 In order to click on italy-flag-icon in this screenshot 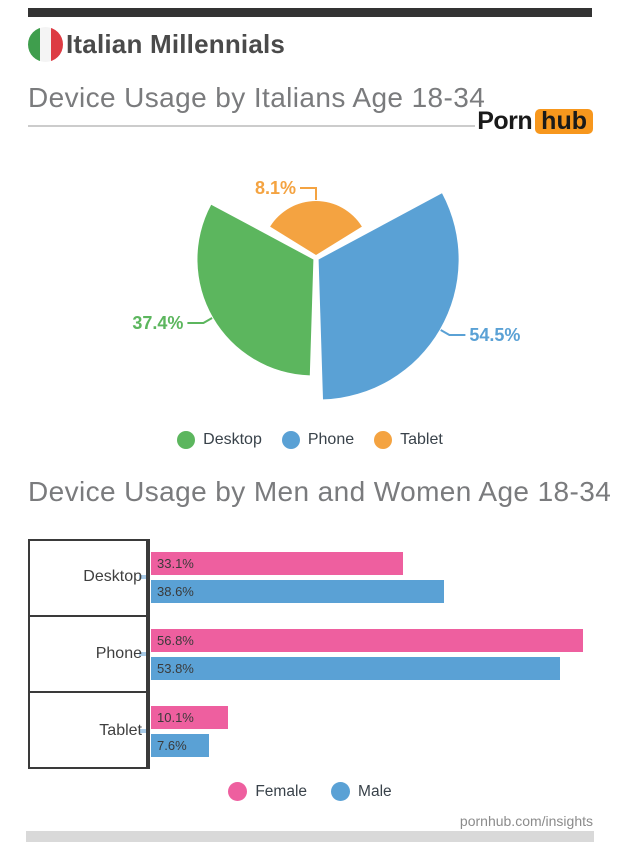, I will do `click(45, 44)`.